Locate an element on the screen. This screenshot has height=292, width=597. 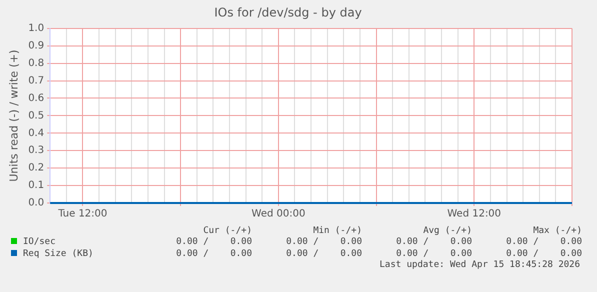
x-tick-label: Tue 12:00 is located at coordinates (82, 214).